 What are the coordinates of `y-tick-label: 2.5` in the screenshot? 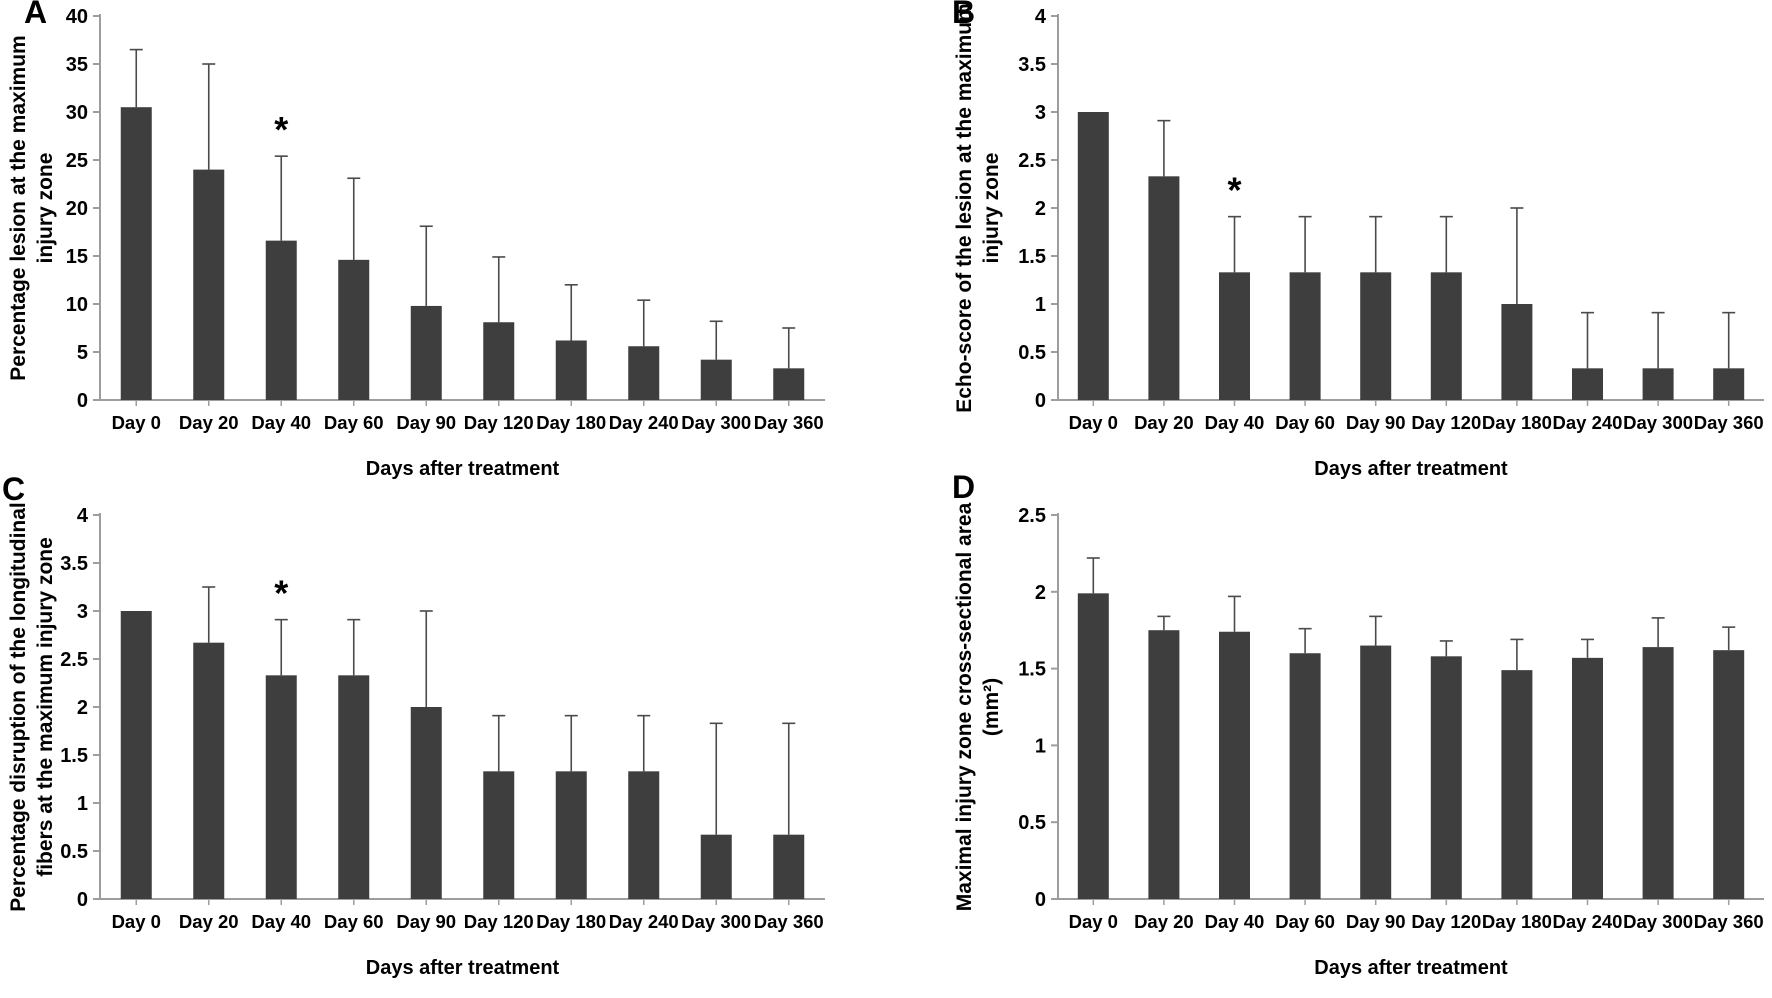 It's located at (1032, 516).